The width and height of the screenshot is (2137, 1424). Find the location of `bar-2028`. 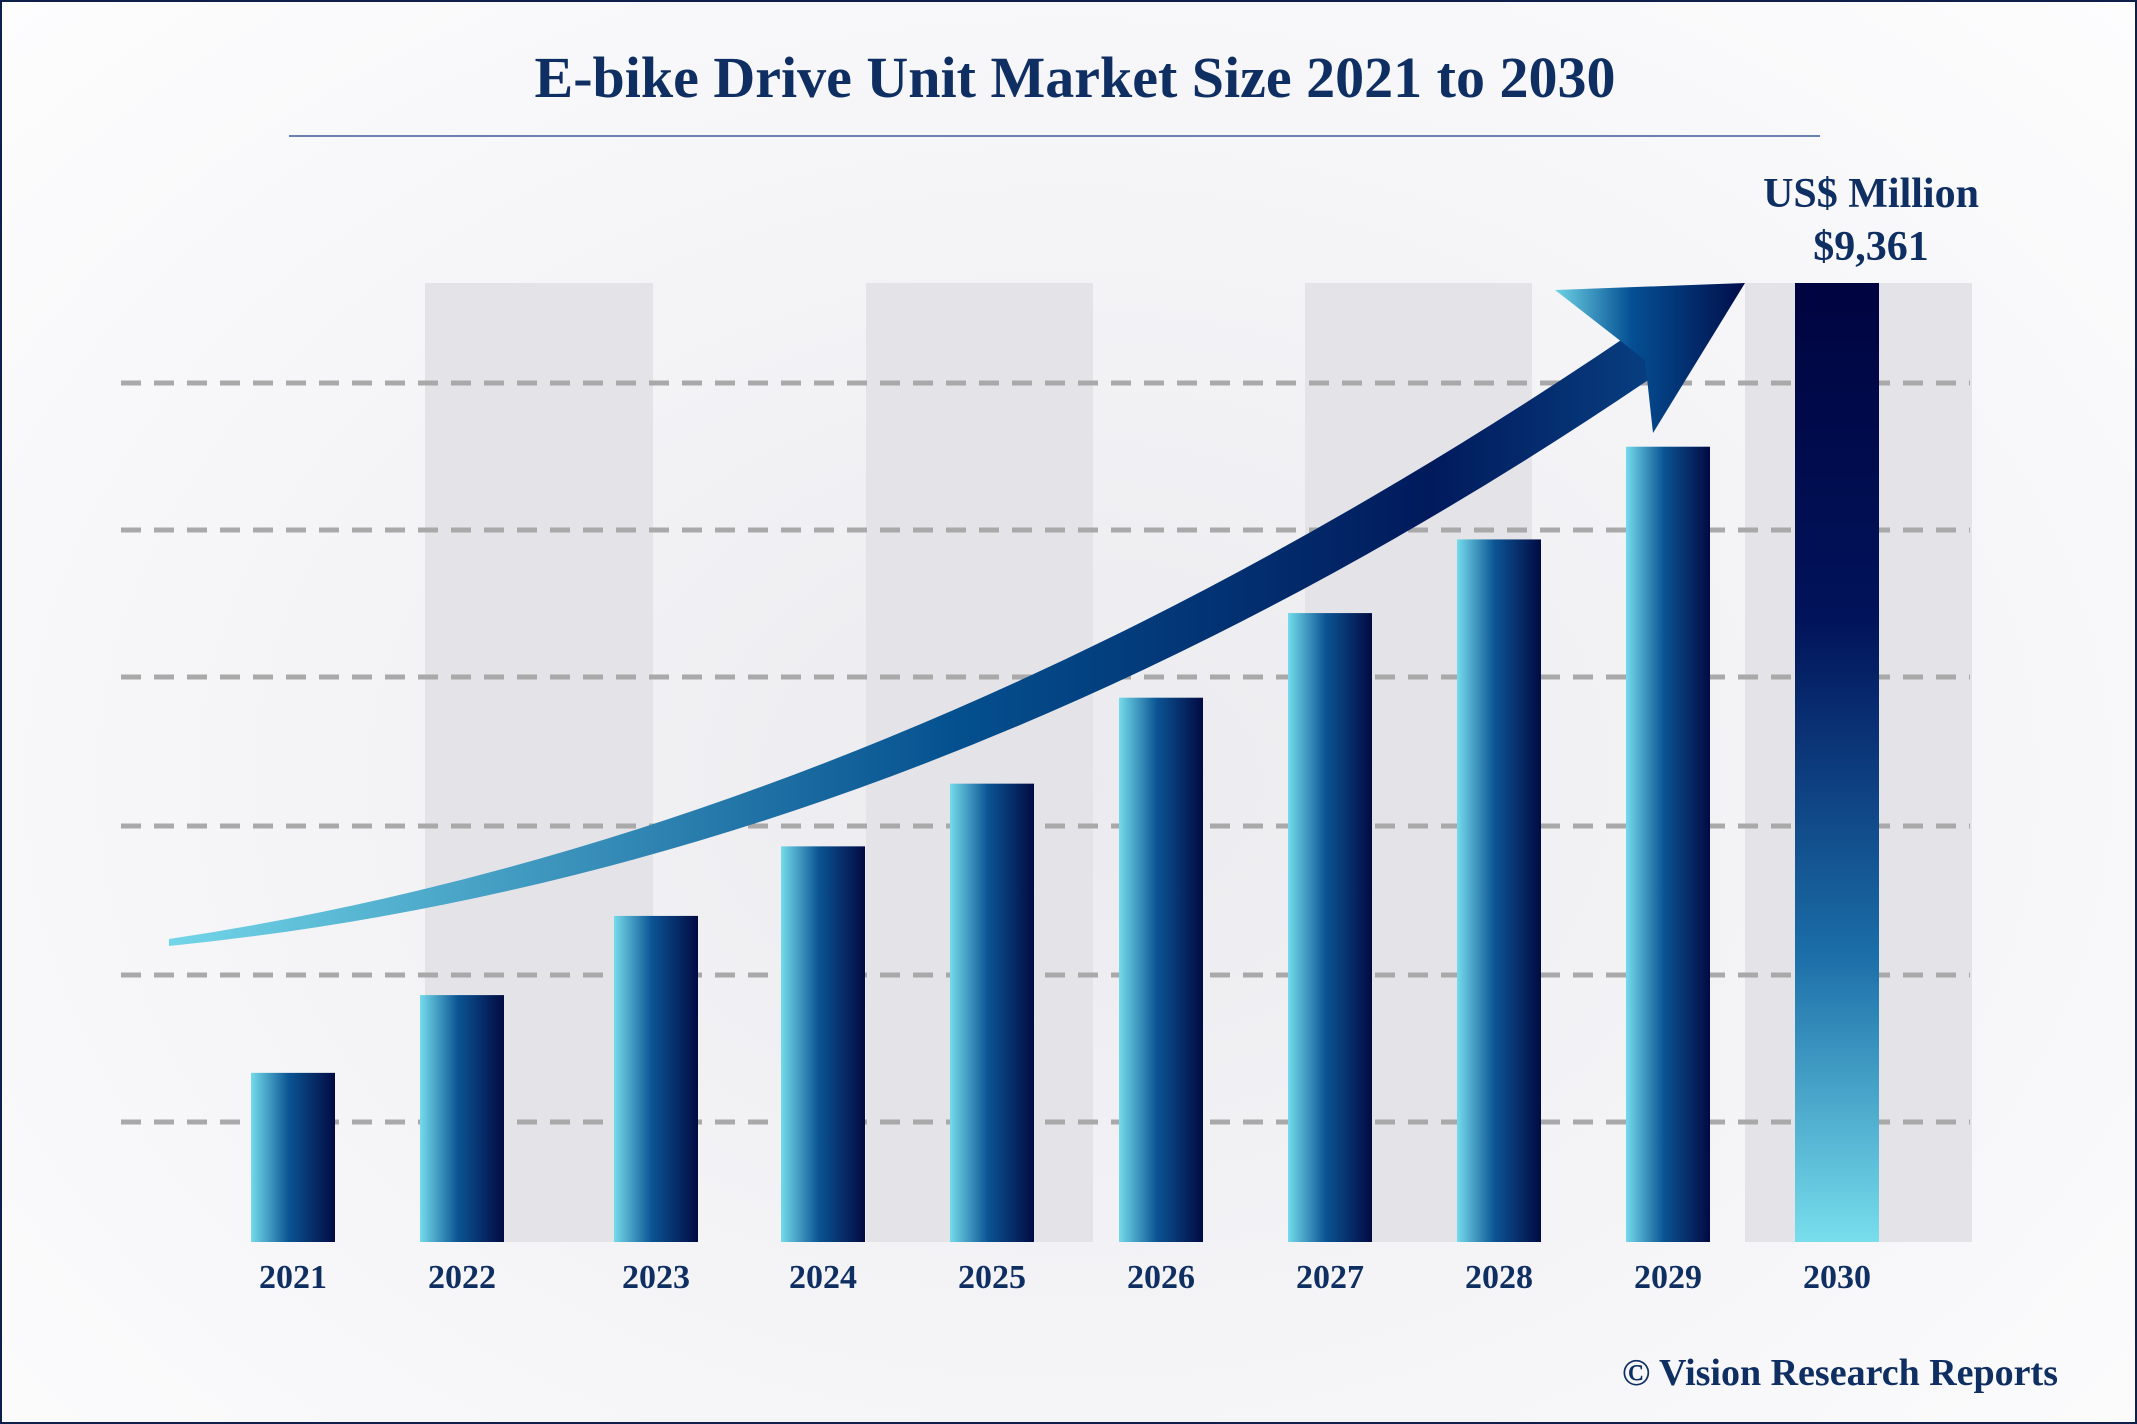

bar-2028 is located at coordinates (1499, 890).